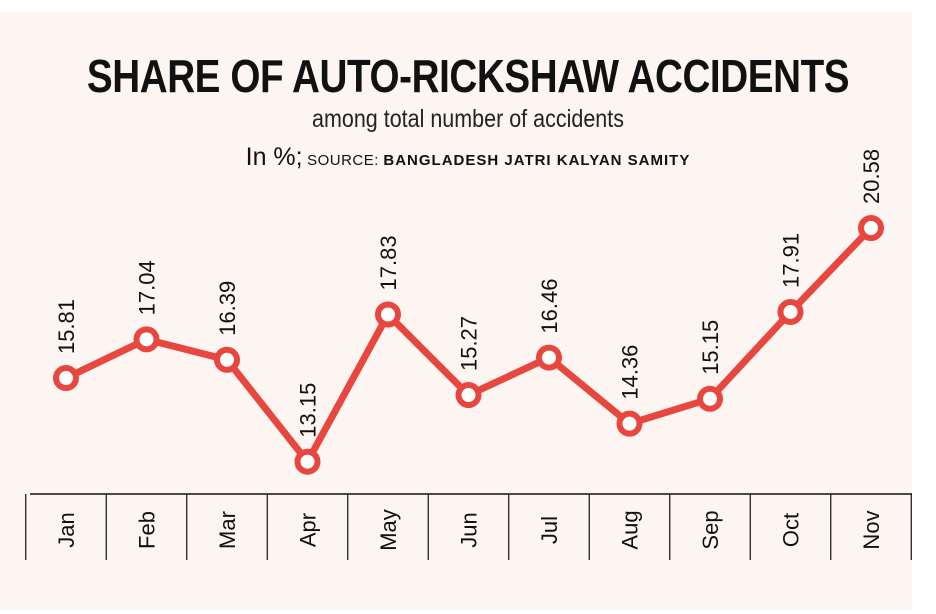 The height and width of the screenshot is (614, 936). What do you see at coordinates (537, 160) in the screenshot?
I see `source-name: BANGLADESH JATRI KALYAN SAMITY` at bounding box center [537, 160].